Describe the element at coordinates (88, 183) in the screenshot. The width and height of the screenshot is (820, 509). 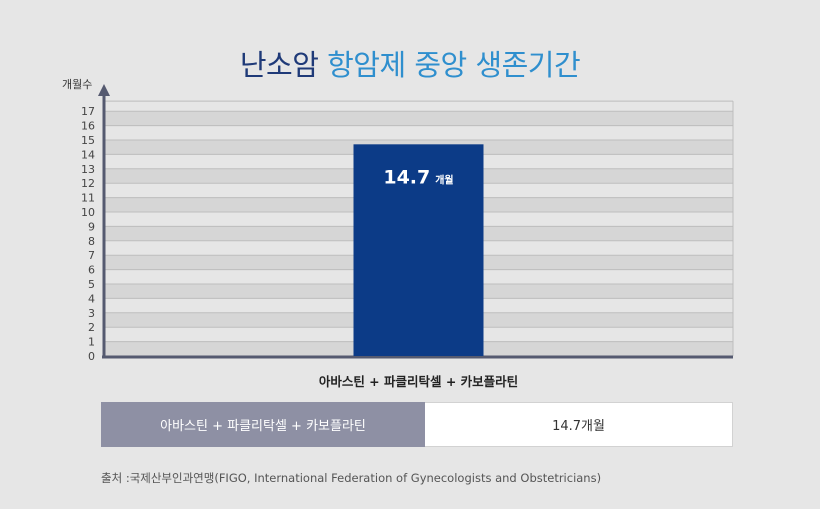
I see `y-tick-label: 12` at that location.